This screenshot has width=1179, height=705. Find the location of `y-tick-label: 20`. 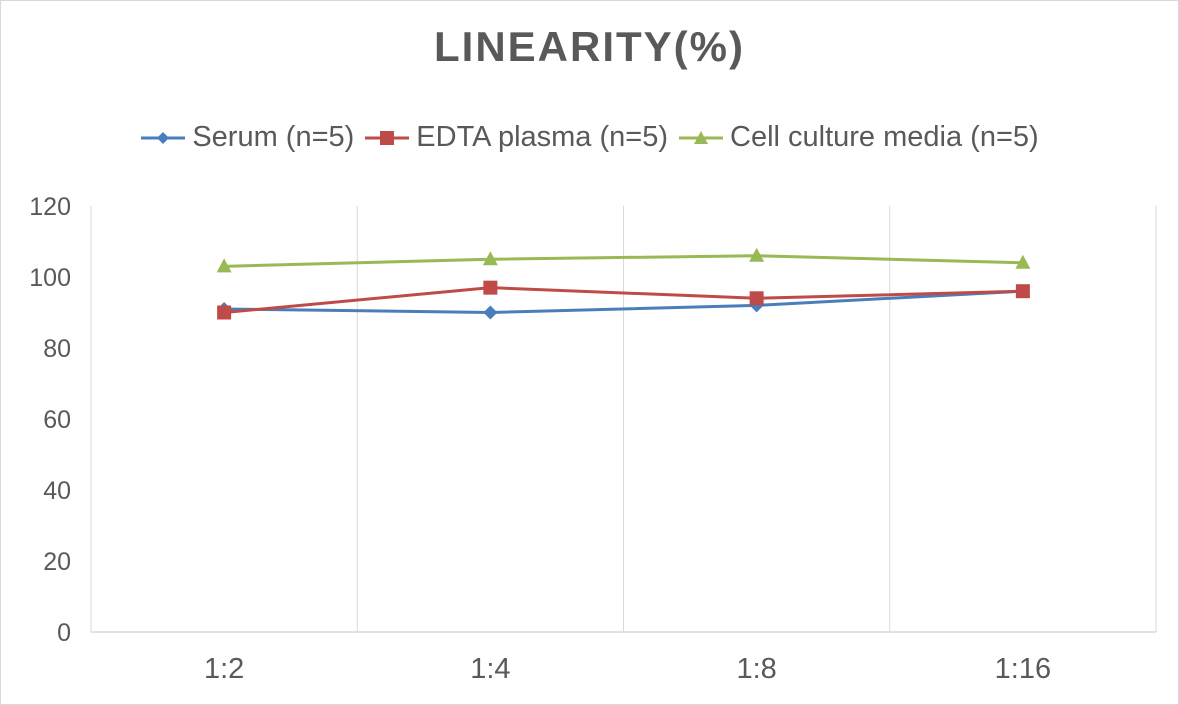

y-tick-label: 20 is located at coordinates (57, 562).